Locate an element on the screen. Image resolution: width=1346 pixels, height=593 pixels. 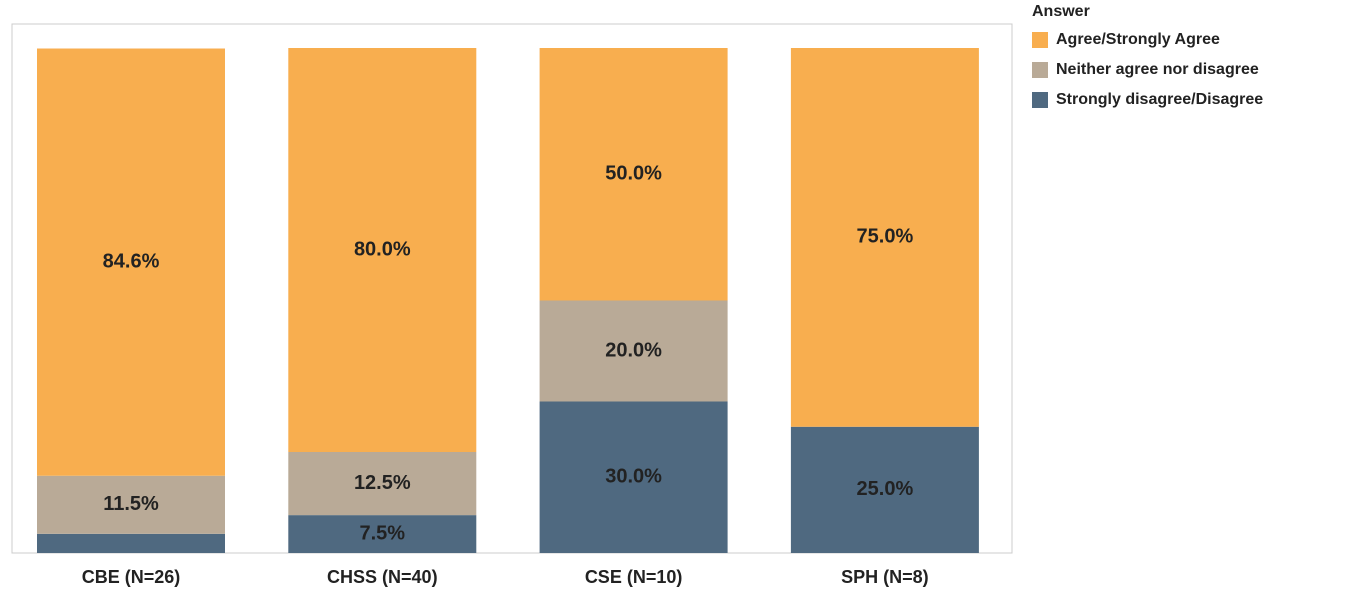
data-label: 80.0% is located at coordinates (382, 249).